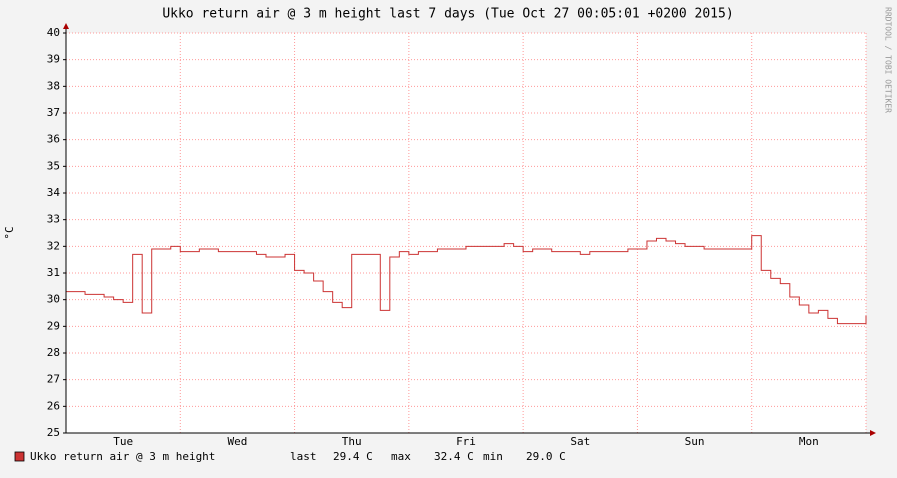 This screenshot has width=897, height=478. Describe the element at coordinates (873, 433) in the screenshot. I see `x-arrow` at that location.